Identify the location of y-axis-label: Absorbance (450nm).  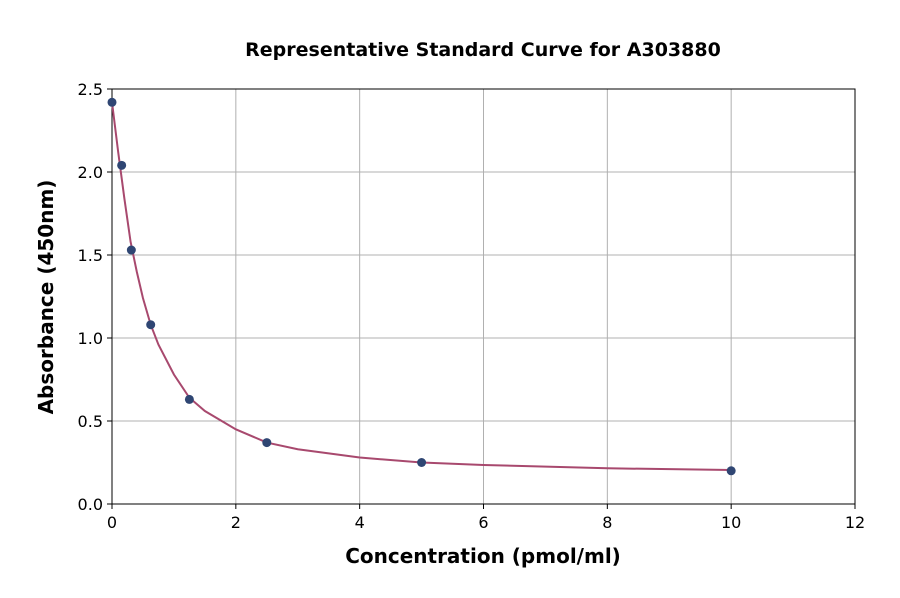
(46, 297).